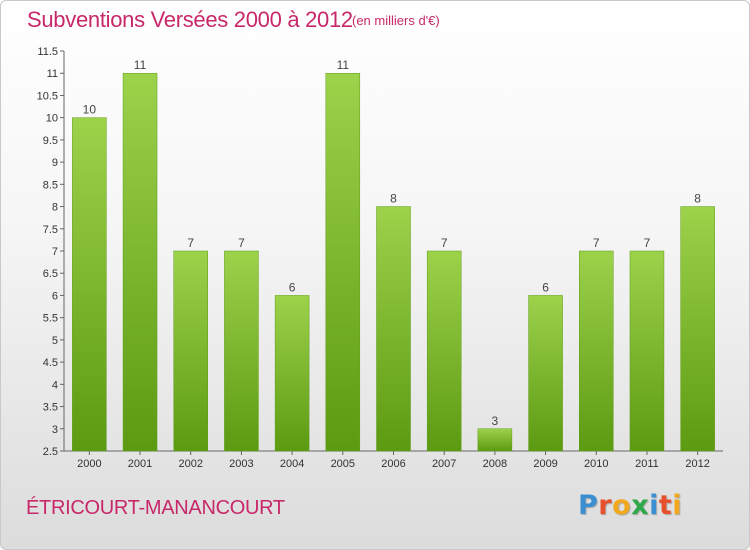 This screenshot has width=750, height=550. What do you see at coordinates (545, 373) in the screenshot?
I see `bar-2009` at bounding box center [545, 373].